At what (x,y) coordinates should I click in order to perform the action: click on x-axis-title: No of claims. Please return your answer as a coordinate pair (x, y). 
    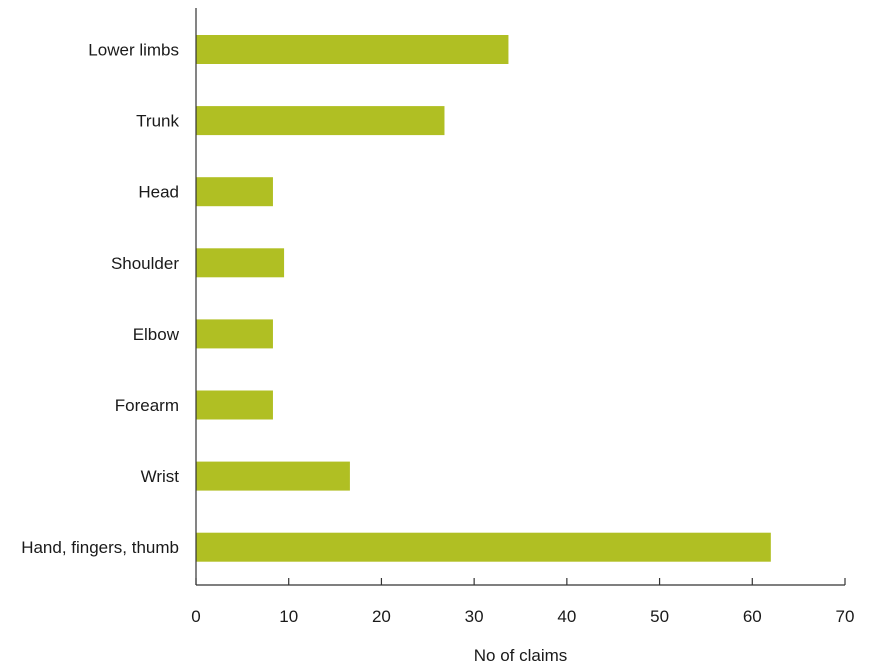
    Looking at the image, I should click on (521, 655).